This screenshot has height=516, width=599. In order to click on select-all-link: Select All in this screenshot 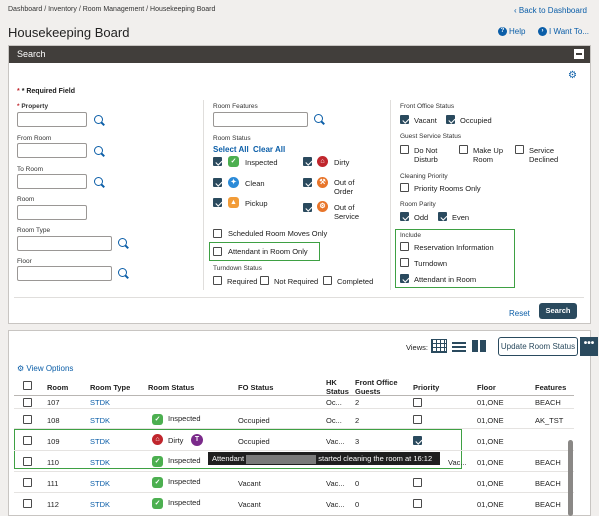, I will do `click(231, 149)`.